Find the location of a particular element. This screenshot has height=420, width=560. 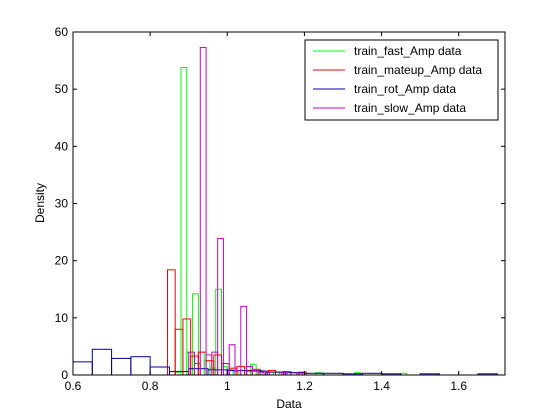

y-tick-label: 50 is located at coordinates (62, 89).